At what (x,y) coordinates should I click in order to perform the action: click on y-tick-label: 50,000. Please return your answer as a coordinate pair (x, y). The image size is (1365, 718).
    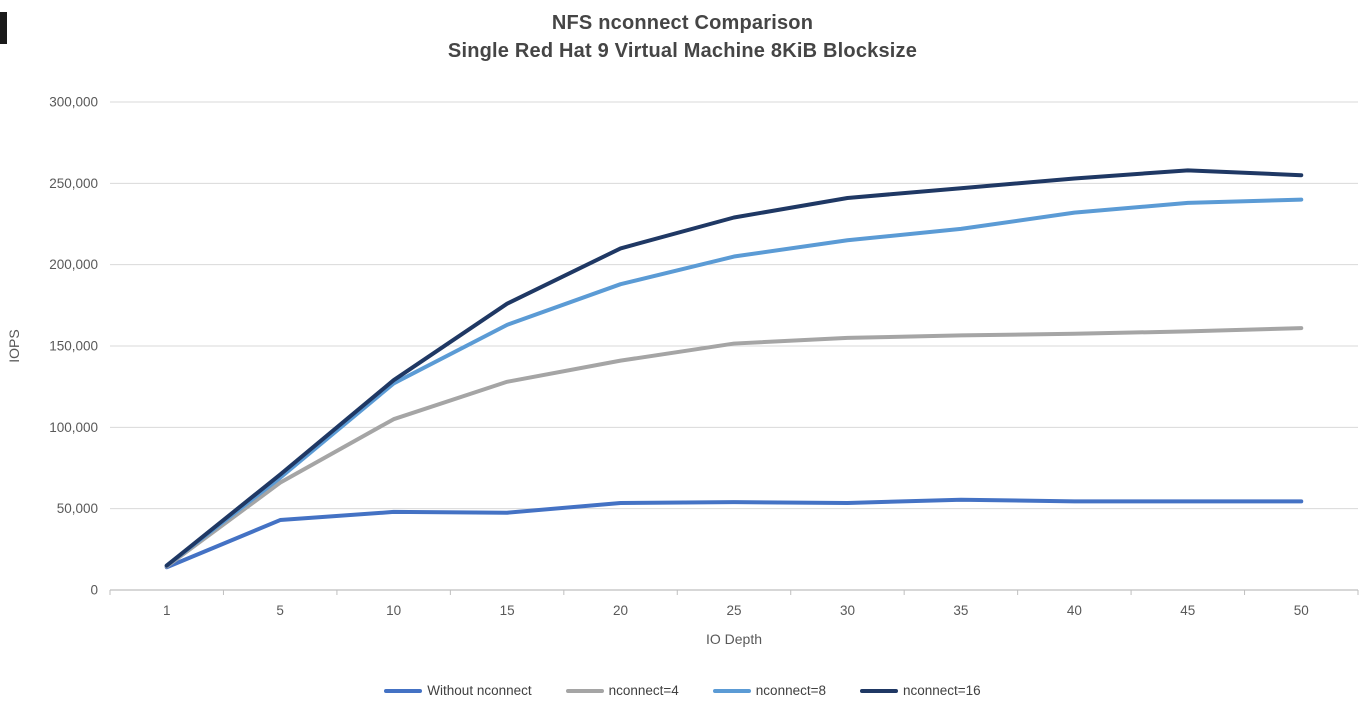
    Looking at the image, I should click on (77, 508).